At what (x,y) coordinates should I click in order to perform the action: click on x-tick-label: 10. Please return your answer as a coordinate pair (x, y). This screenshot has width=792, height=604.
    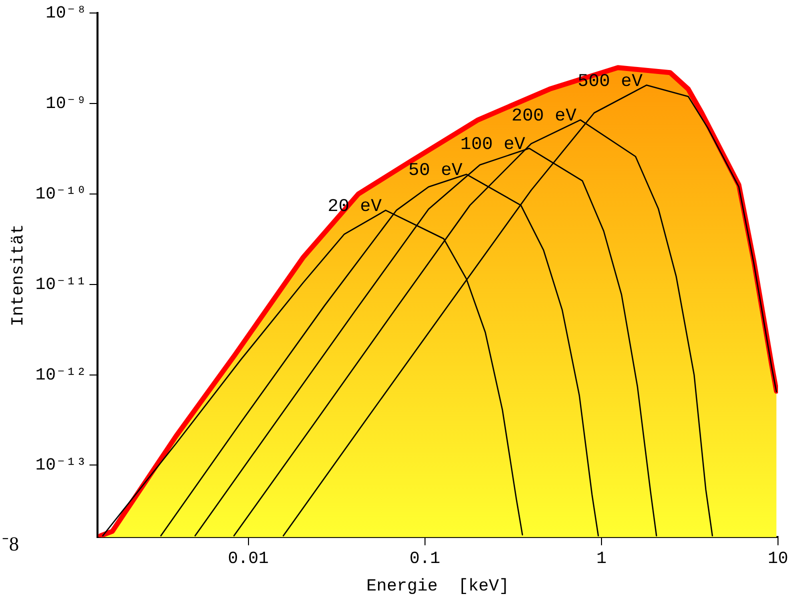
    Looking at the image, I should click on (778, 559).